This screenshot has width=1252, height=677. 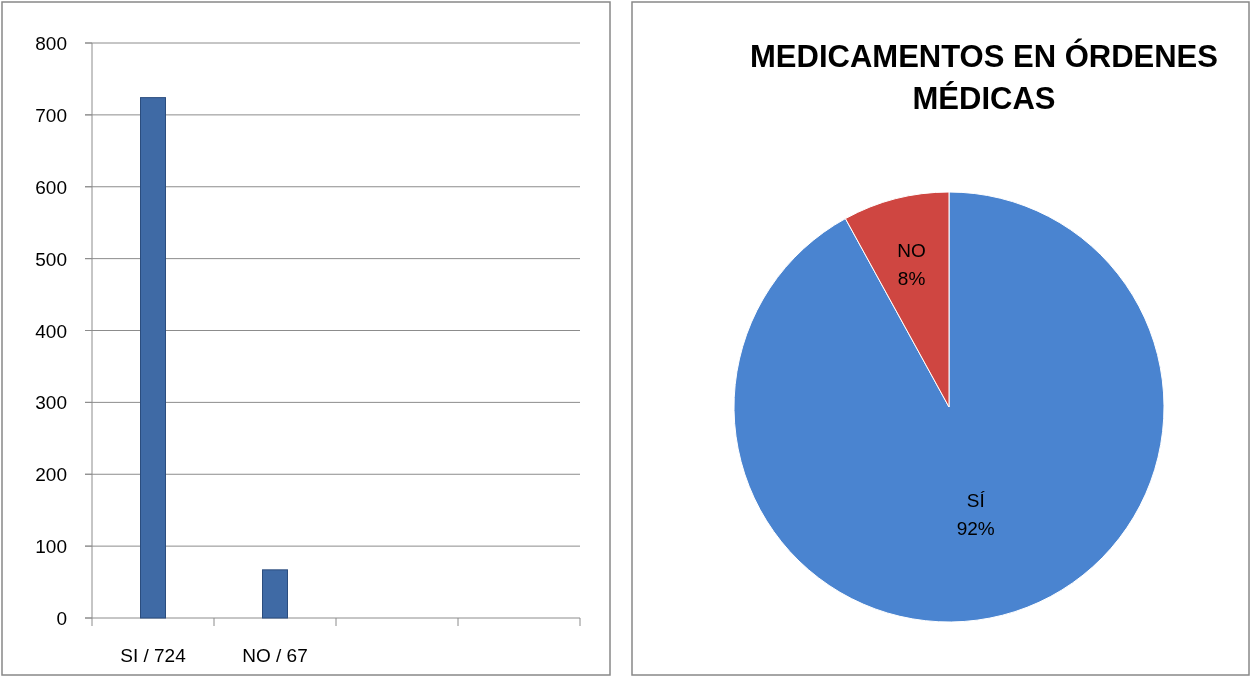 What do you see at coordinates (51, 187) in the screenshot?
I see `y-tick-label: 600` at bounding box center [51, 187].